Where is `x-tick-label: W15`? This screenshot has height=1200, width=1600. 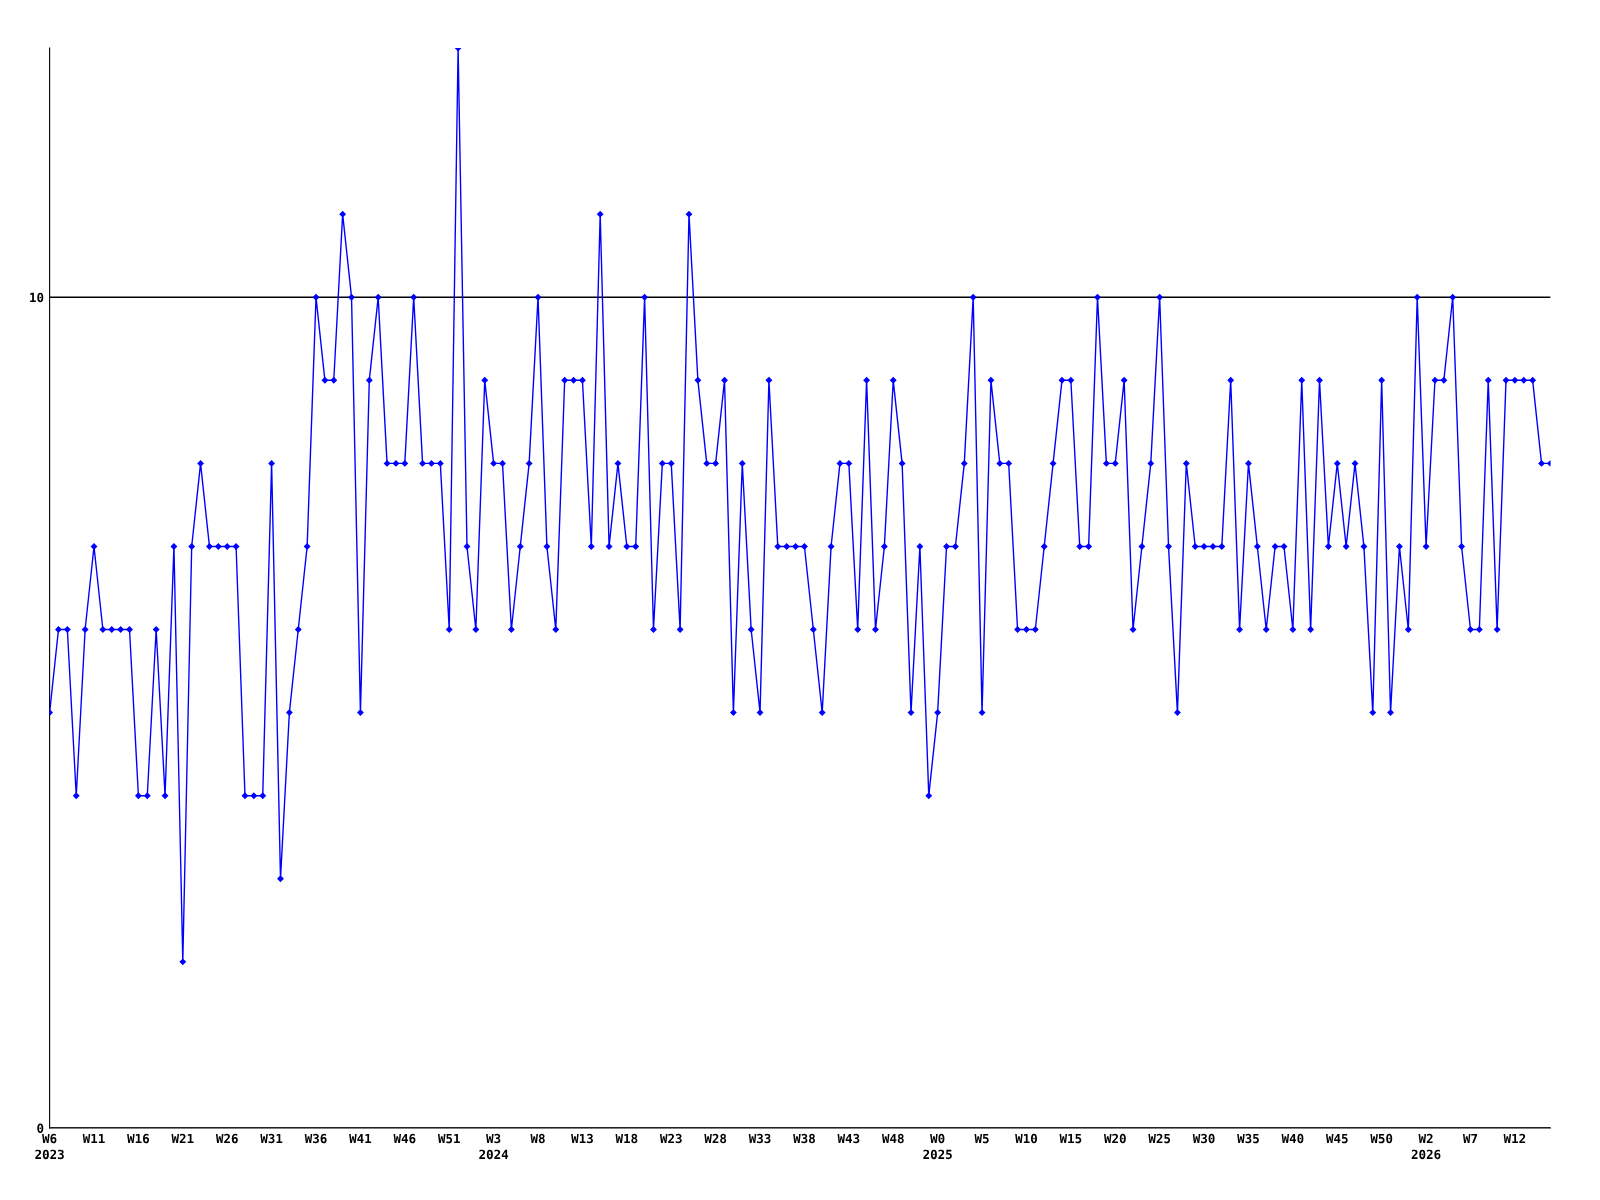 x-tick-label: W15 is located at coordinates (1070, 1138).